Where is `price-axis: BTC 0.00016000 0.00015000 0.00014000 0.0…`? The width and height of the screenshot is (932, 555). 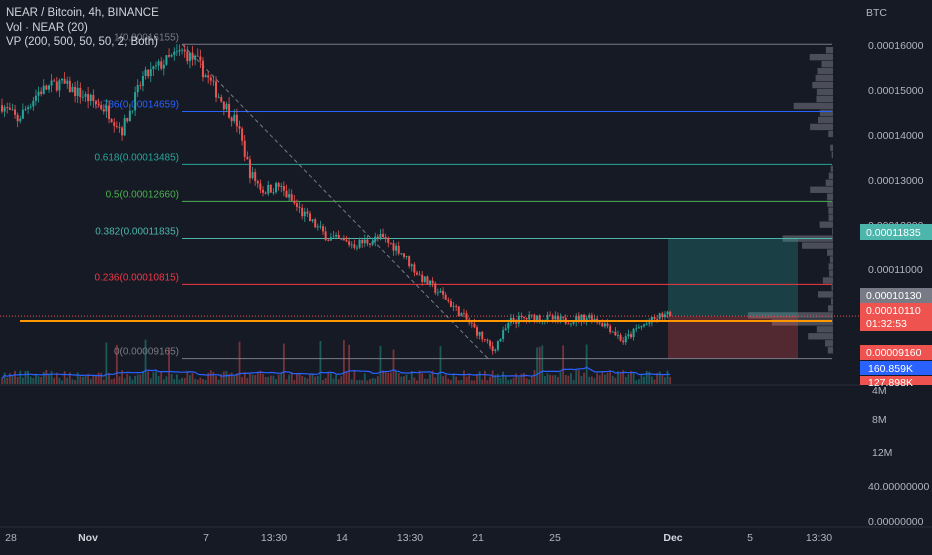
price-axis: BTC 0.00016000 0.00015000 0.00014000 0.0… is located at coordinates (896, 198).